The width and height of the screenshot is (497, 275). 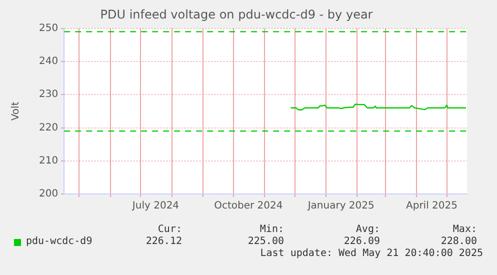 What do you see at coordinates (170, 229) in the screenshot?
I see `text: Cur:` at bounding box center [170, 229].